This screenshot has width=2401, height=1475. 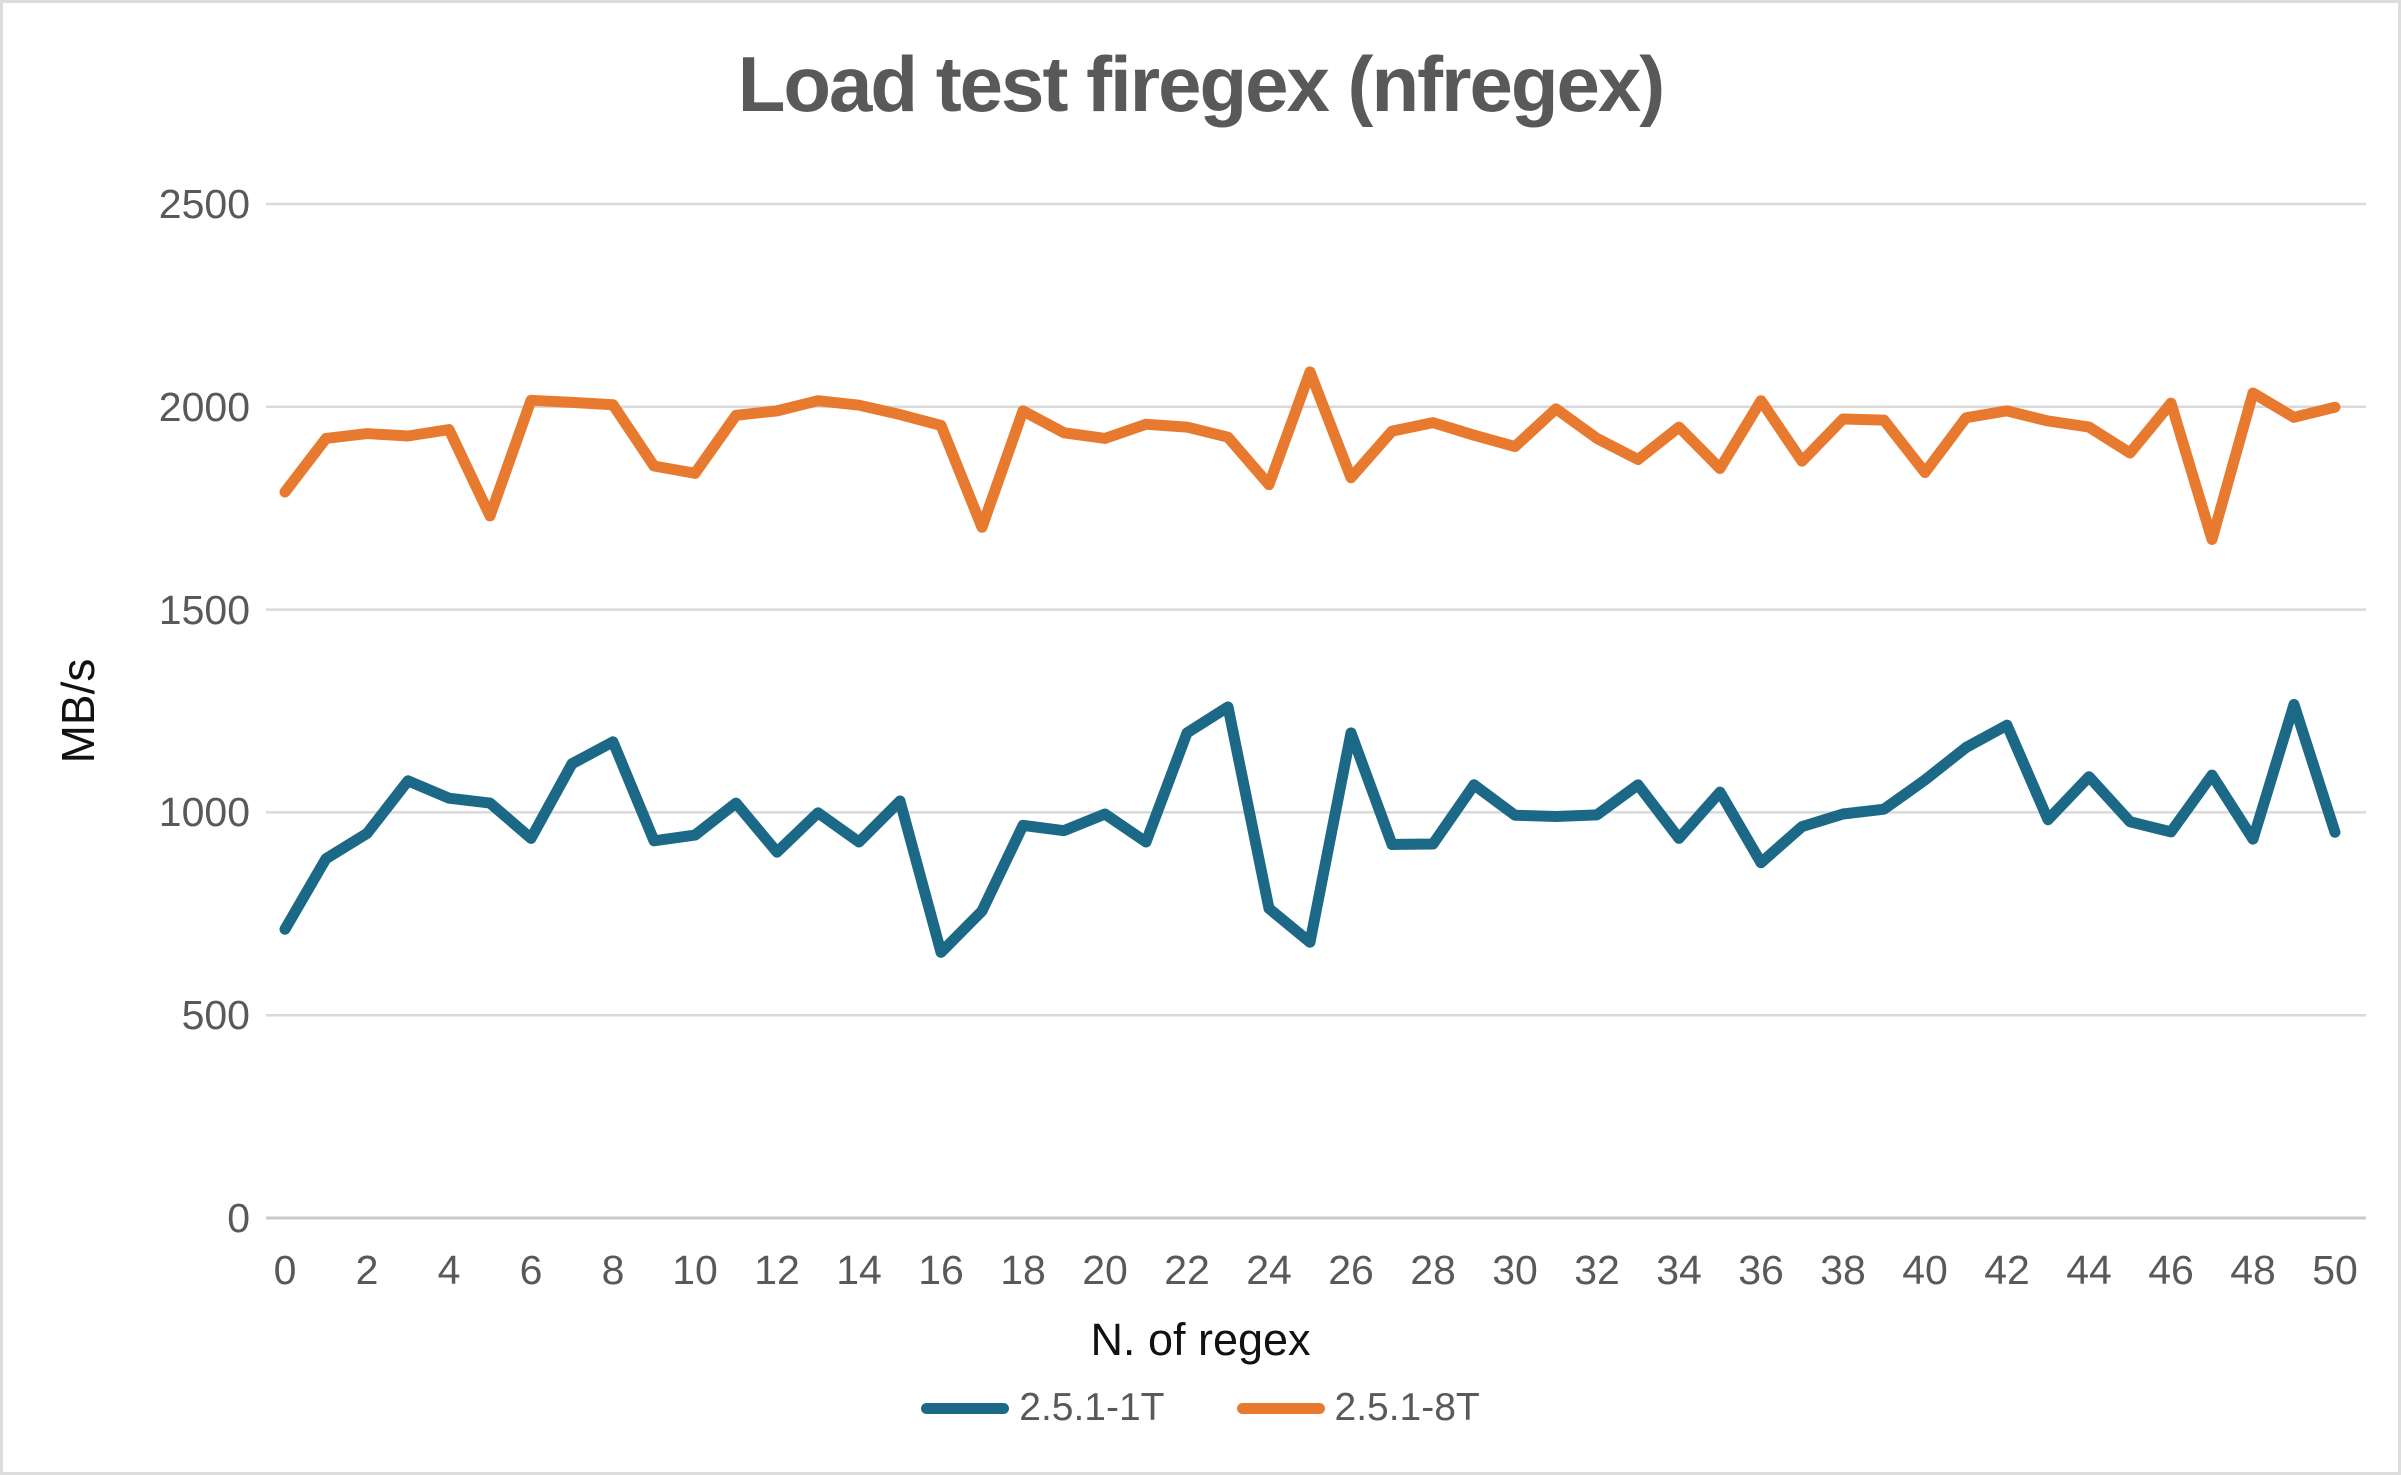 I want to click on x-tick-label: 34, so click(x=1679, y=1270).